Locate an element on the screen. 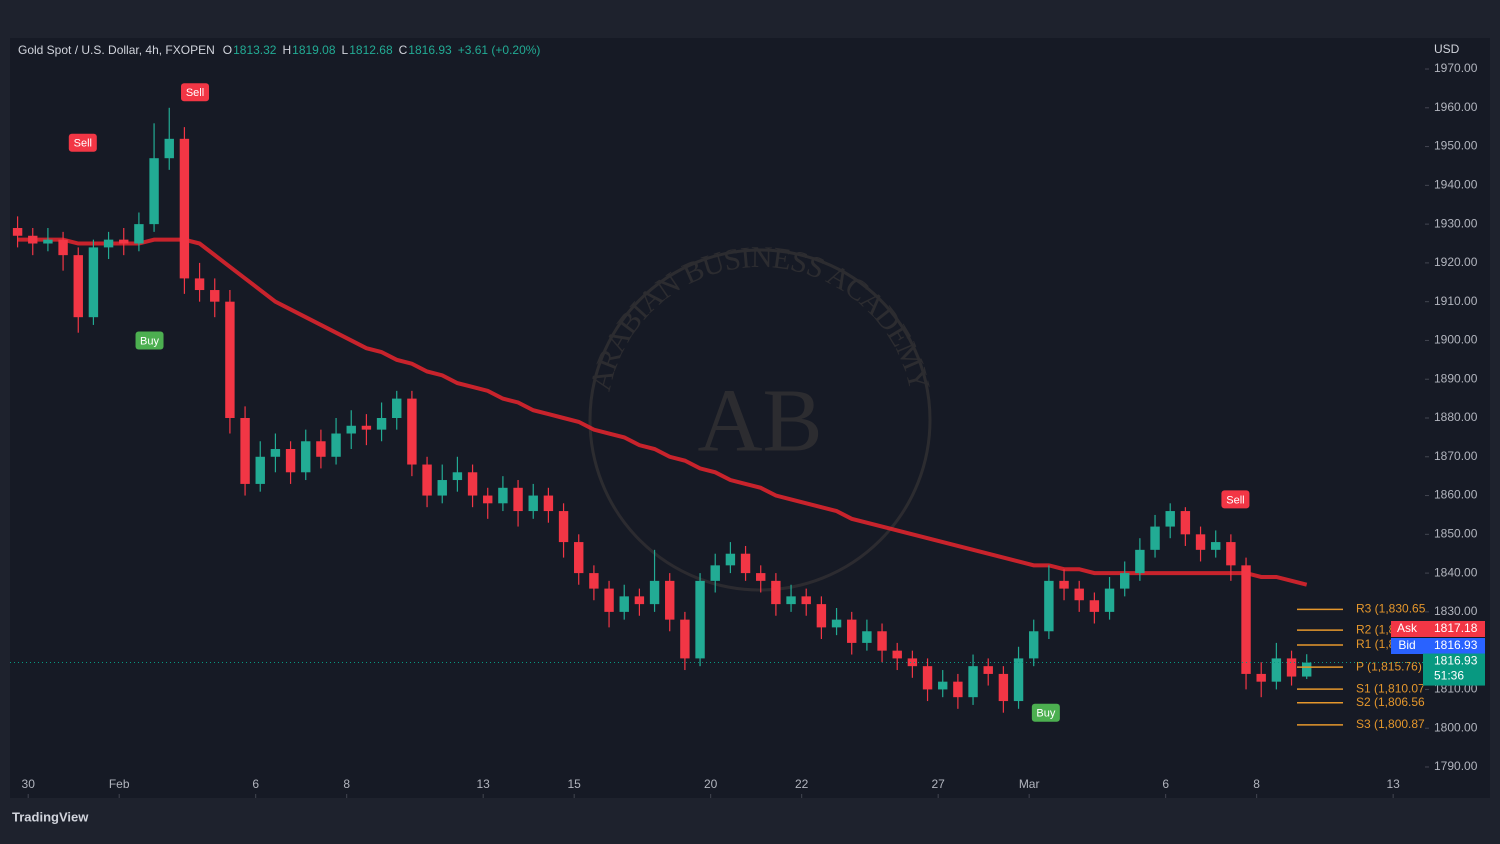 The height and width of the screenshot is (844, 1500). y-tick-label: 1950.00 is located at coordinates (1456, 146).